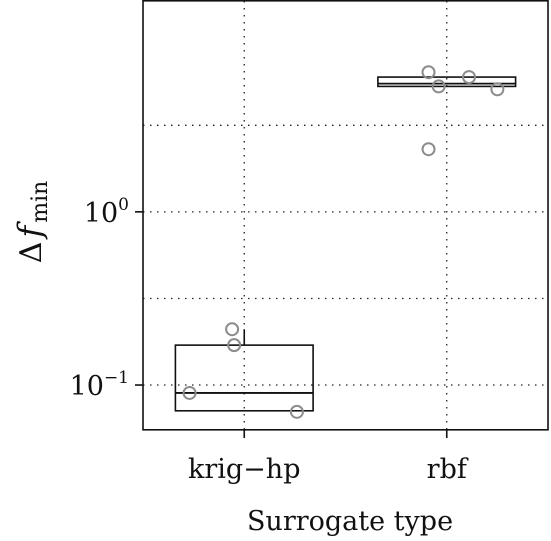 Image resolution: width=551 pixels, height=541 pixels. I want to click on y-axis-title-symbol: Δ, so click(31, 253).